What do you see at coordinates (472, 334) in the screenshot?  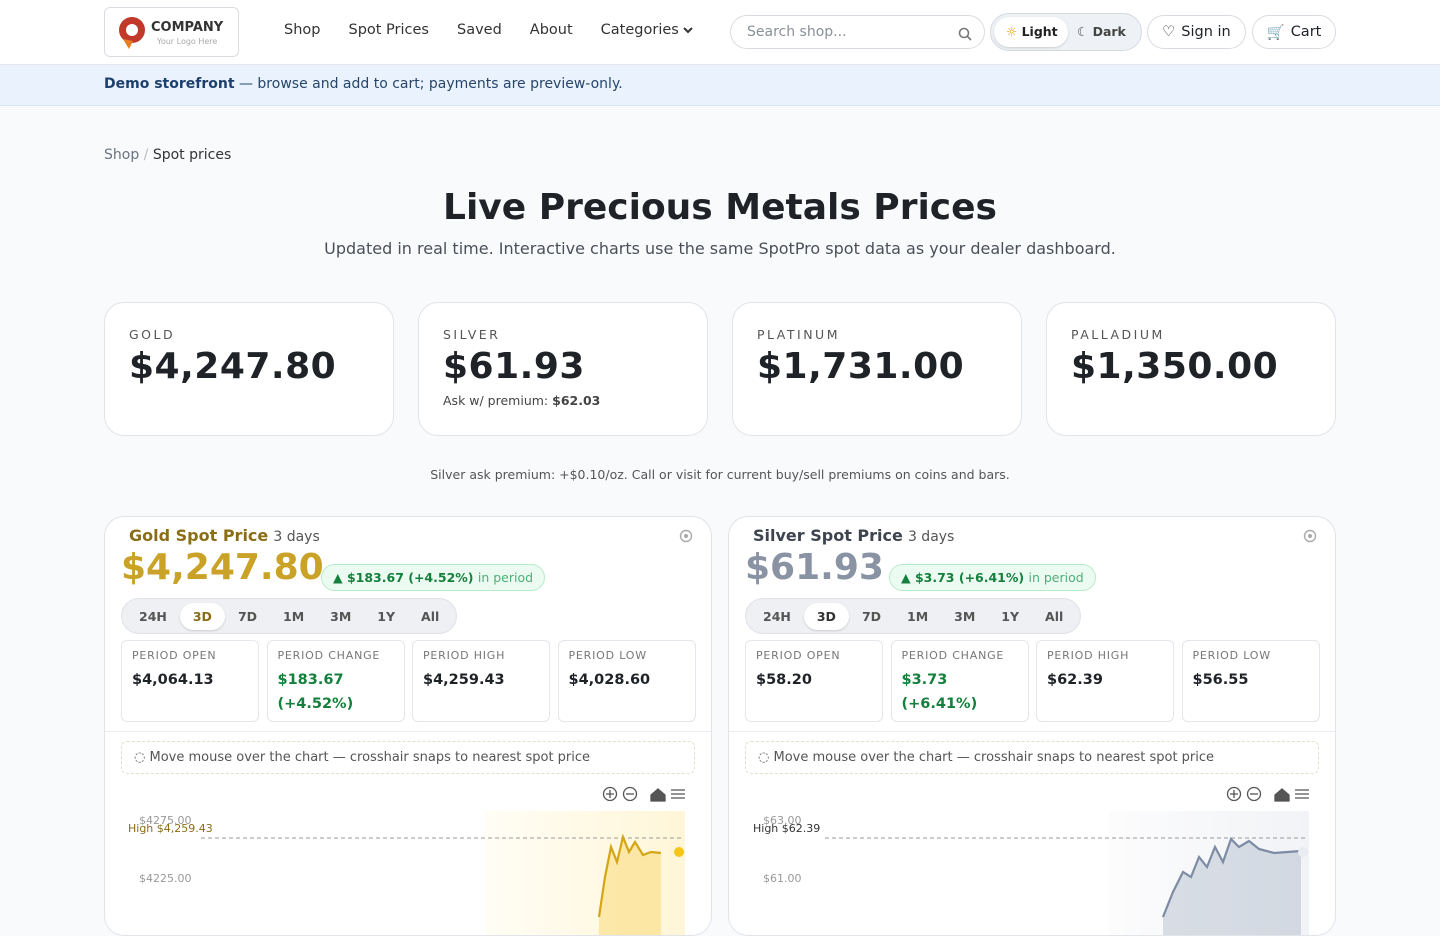 I see `card-label: SILVER` at bounding box center [472, 334].